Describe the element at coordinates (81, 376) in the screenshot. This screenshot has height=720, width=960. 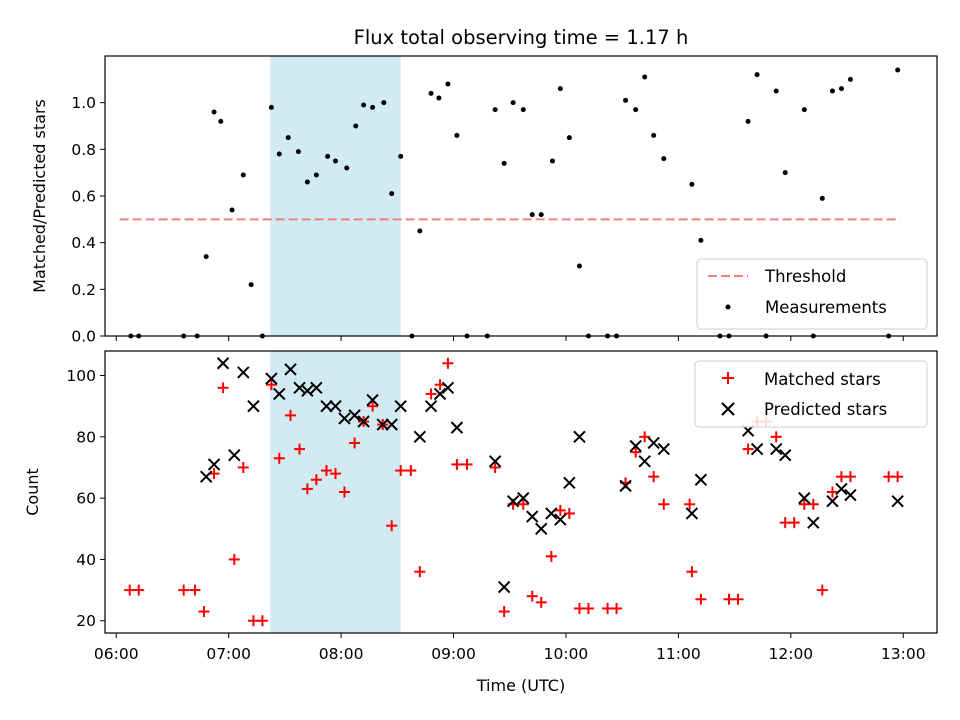
I see `count-y-tick-label: 100` at that location.